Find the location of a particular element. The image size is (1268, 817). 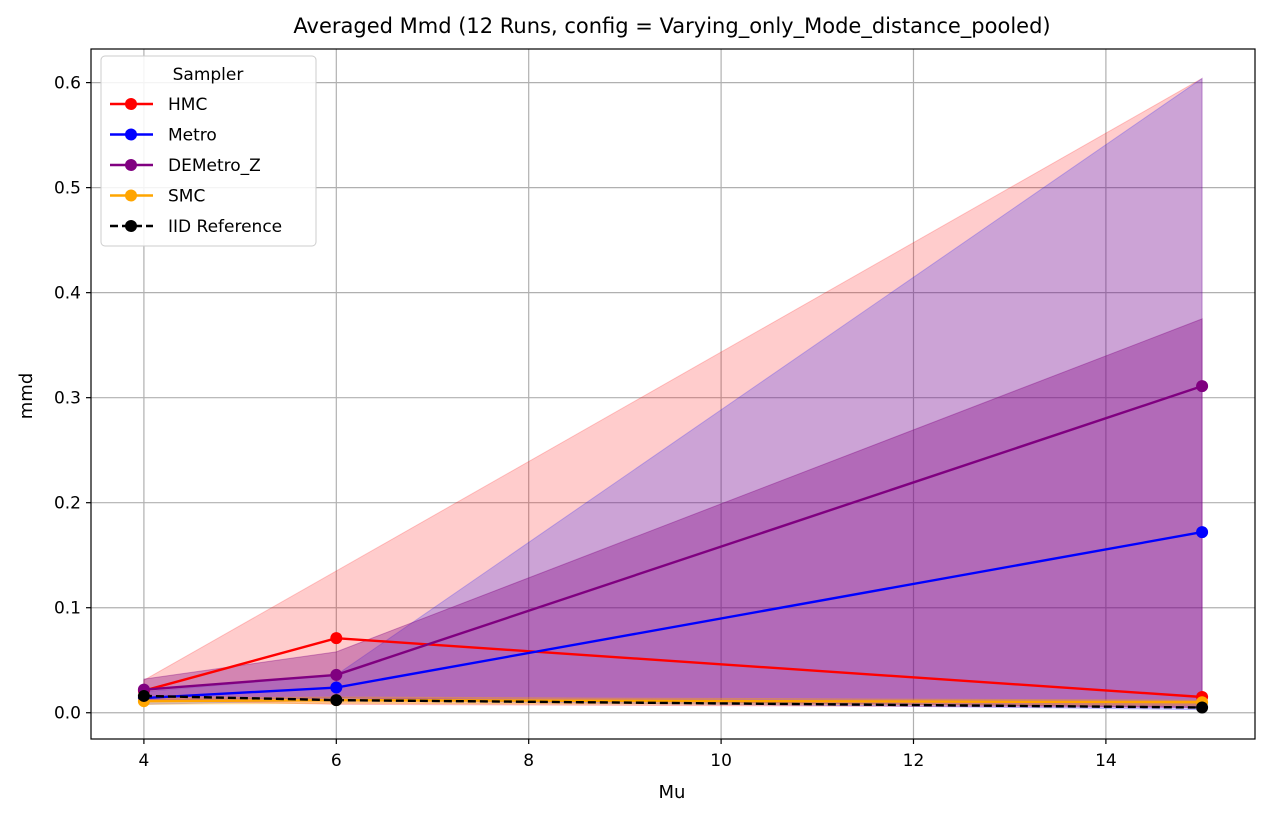

y-tick-label: 0.2 is located at coordinates (67, 504).